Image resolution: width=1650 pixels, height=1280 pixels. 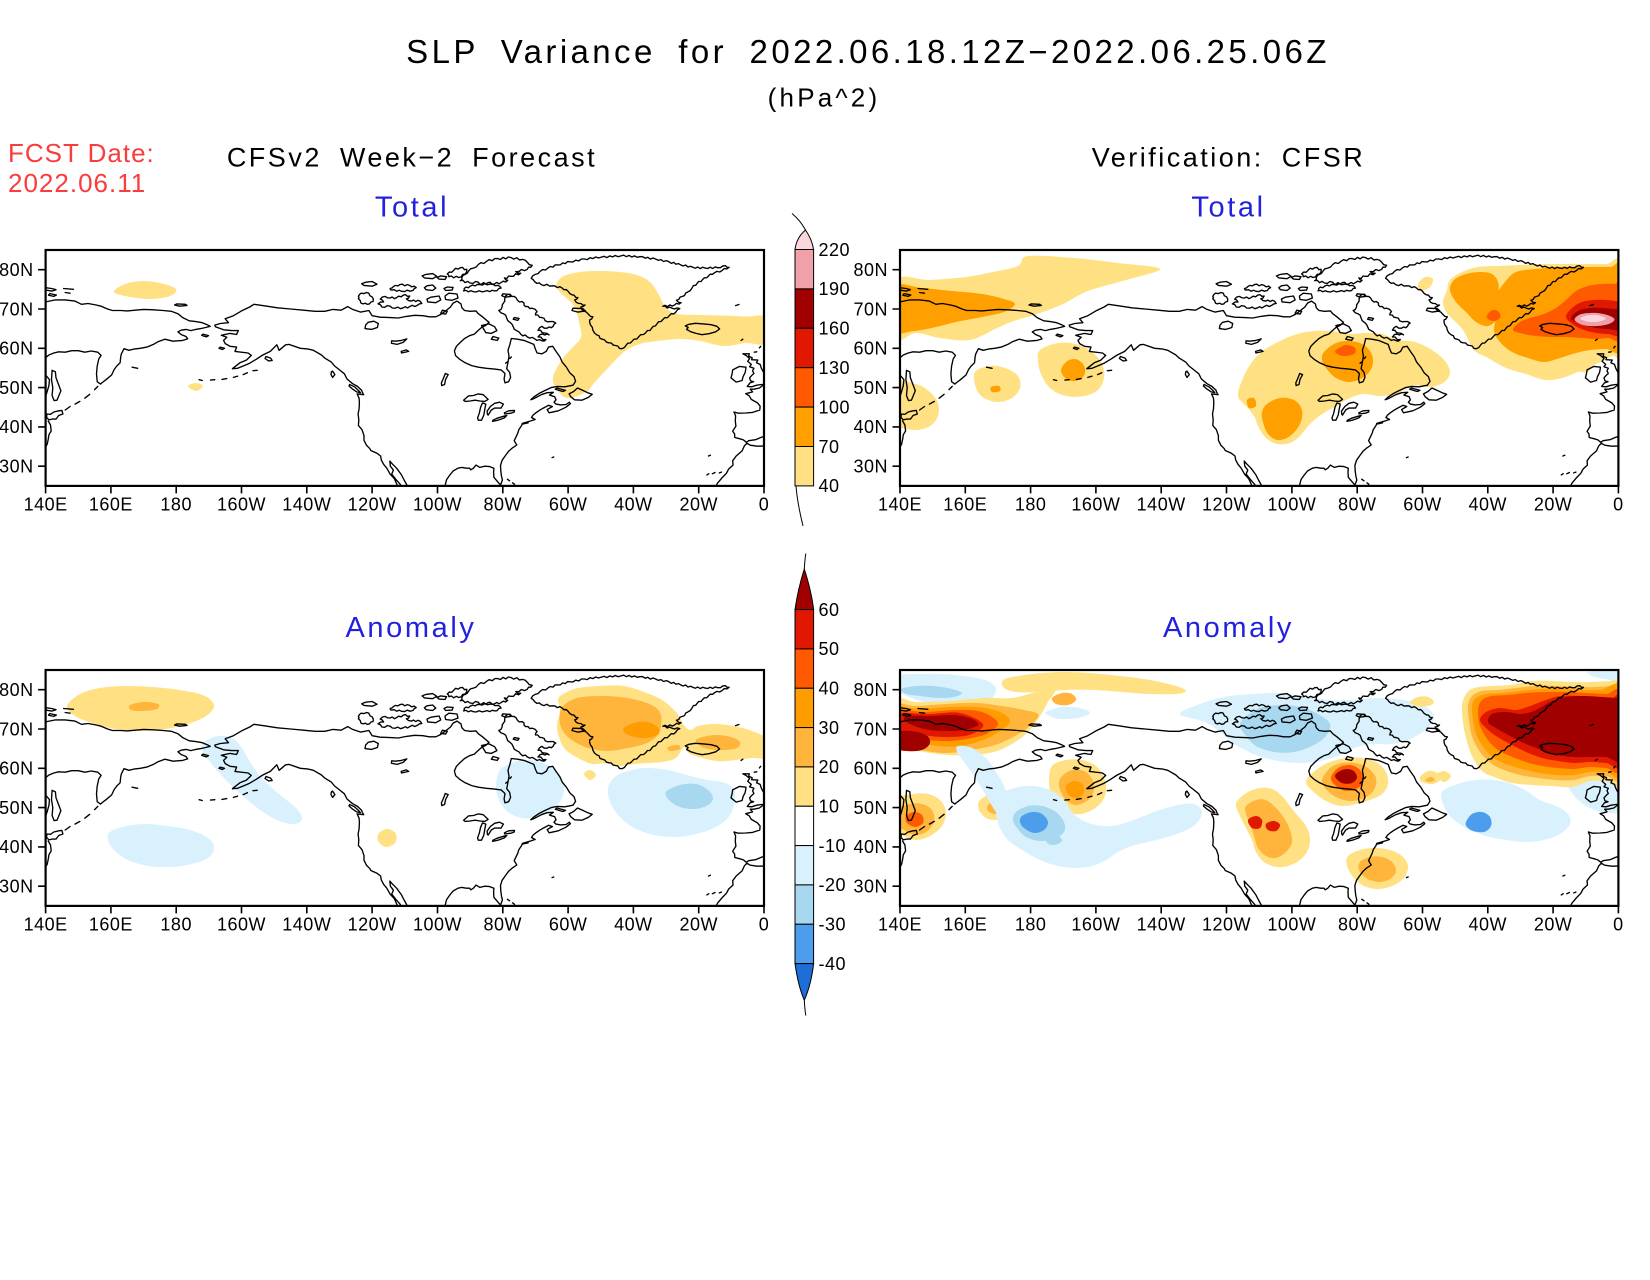 What do you see at coordinates (835, 407) in the screenshot?
I see `svg-text: 100` at bounding box center [835, 407].